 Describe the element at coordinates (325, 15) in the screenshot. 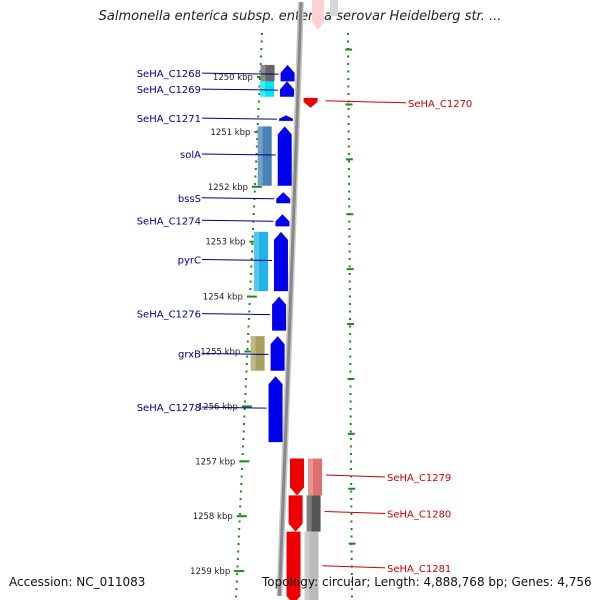

I see `top-caps` at that location.